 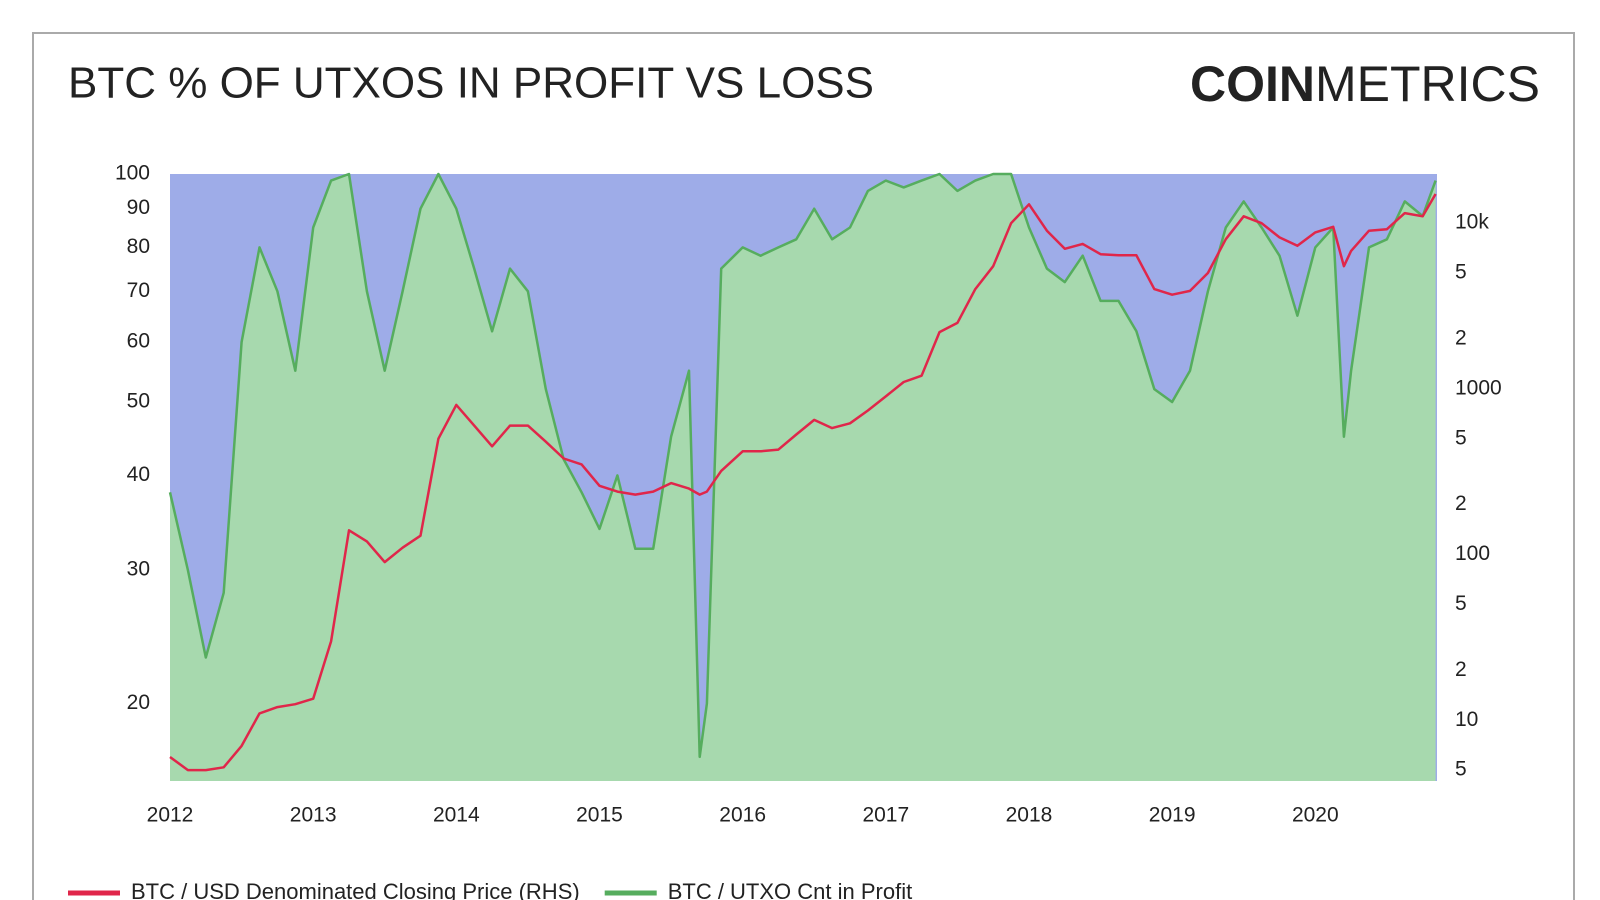 I want to click on y2-tick-label: 10, so click(x=1466, y=719).